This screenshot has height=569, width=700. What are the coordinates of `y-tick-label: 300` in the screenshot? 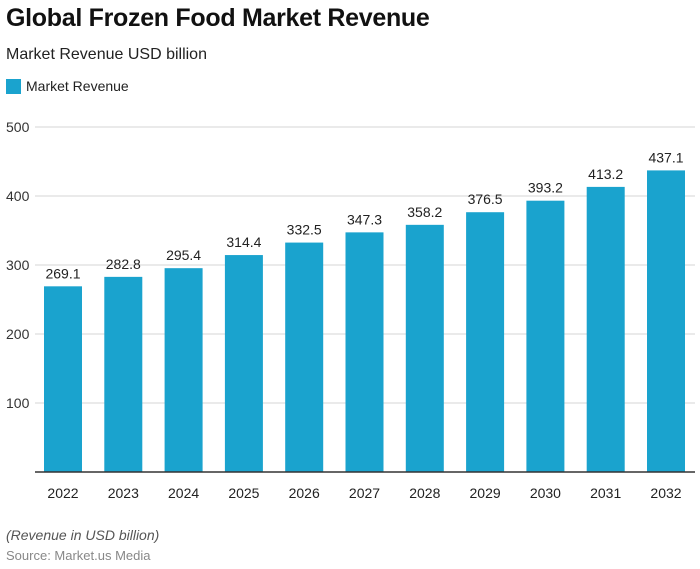 It's located at (18, 265).